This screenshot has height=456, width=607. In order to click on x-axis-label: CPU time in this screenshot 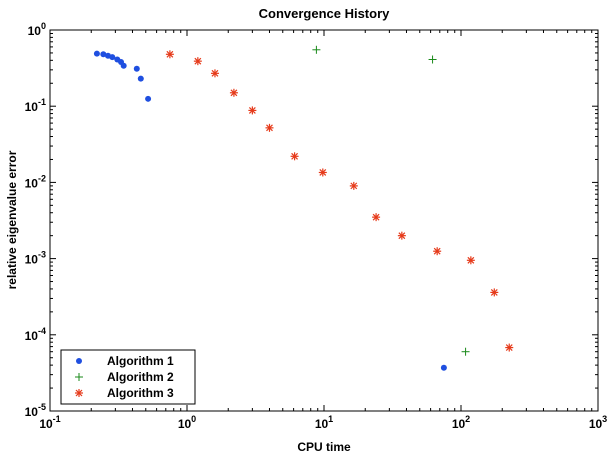, I will do `click(324, 447)`.